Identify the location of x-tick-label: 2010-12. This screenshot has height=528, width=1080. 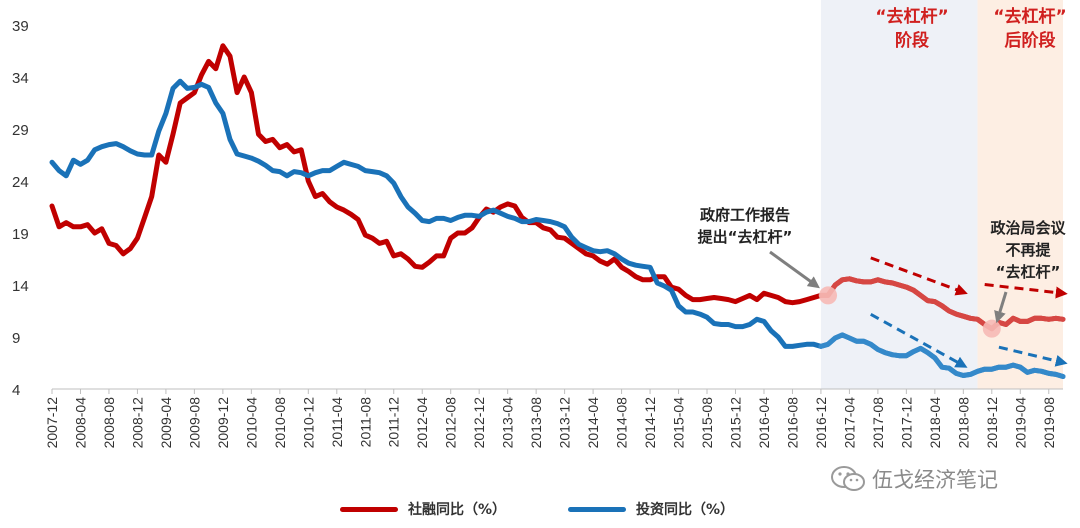
(308, 423).